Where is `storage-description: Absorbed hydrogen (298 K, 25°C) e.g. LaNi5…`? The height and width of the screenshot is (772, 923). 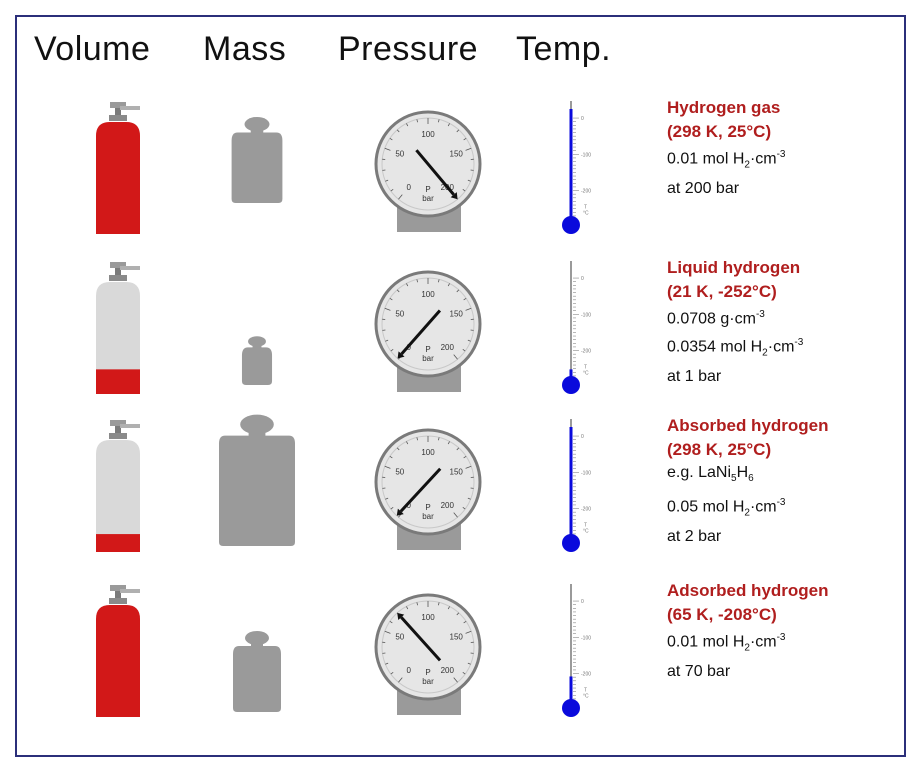 storage-description: Absorbed hydrogen (298 K, 25°C) e.g. LaNi5… is located at coordinates (789, 481).